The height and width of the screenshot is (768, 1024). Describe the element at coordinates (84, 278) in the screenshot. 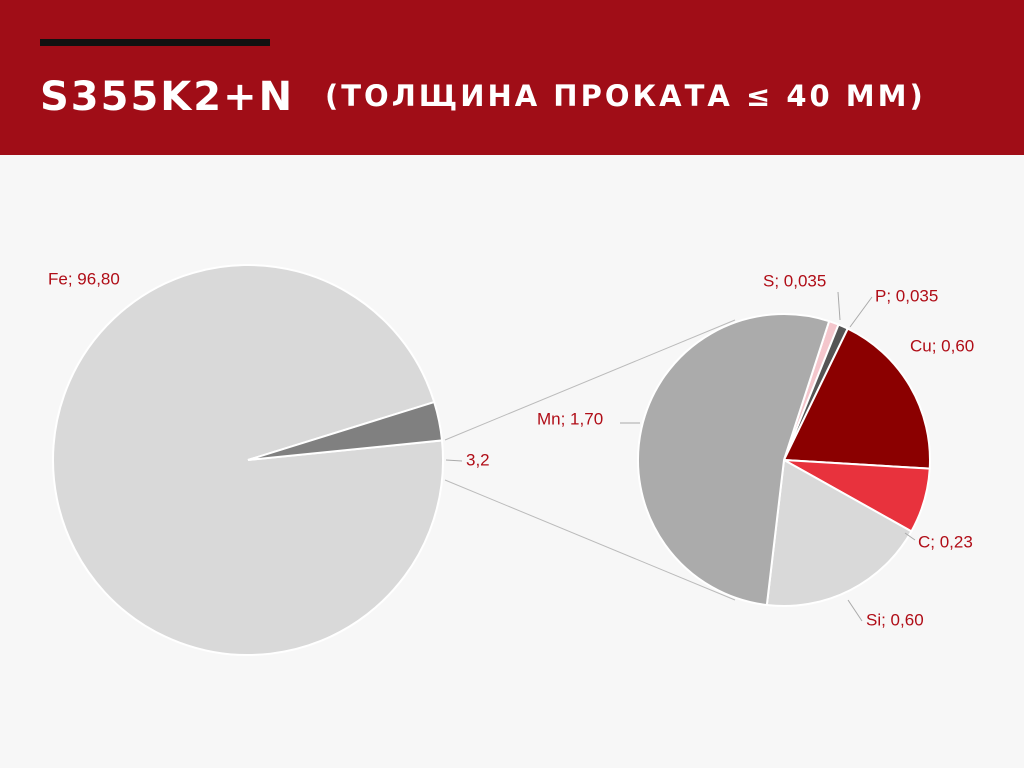

I see `data-label: Fe; 96,80` at that location.